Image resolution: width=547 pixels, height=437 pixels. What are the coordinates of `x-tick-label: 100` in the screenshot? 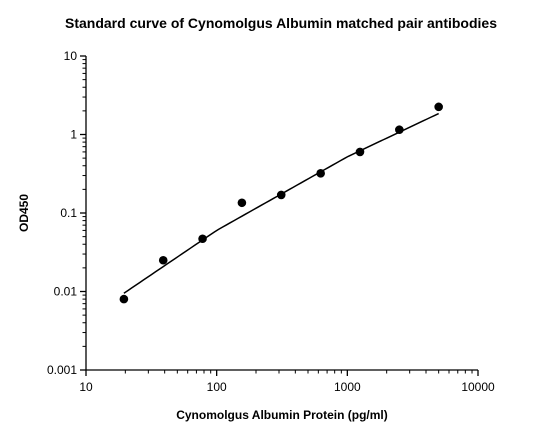 It's located at (217, 387).